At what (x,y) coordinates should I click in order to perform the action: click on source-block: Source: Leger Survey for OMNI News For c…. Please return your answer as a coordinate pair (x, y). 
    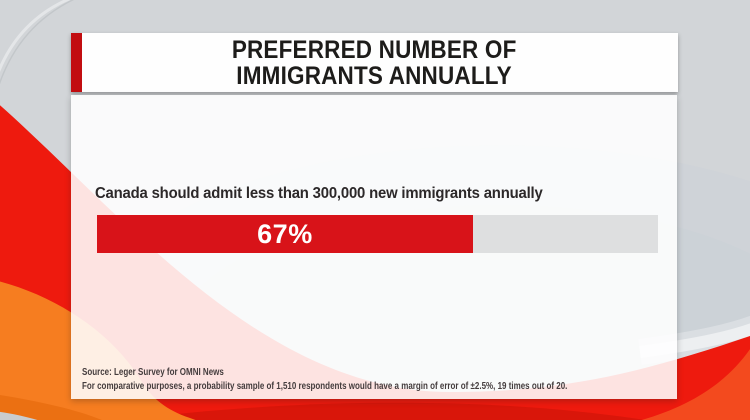
    Looking at the image, I should click on (385, 379).